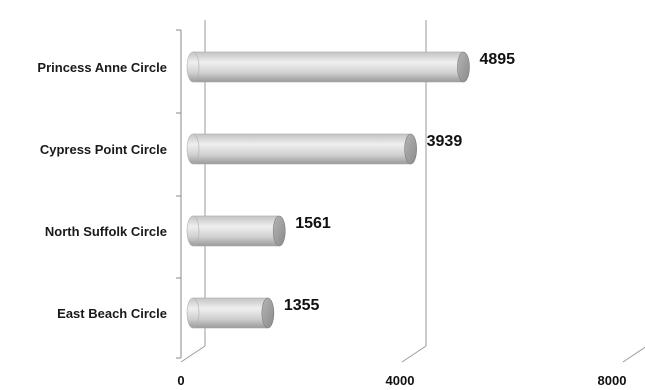 The image size is (645, 390). What do you see at coordinates (103, 149) in the screenshot?
I see `category-label: Cypress Point Circle` at bounding box center [103, 149].